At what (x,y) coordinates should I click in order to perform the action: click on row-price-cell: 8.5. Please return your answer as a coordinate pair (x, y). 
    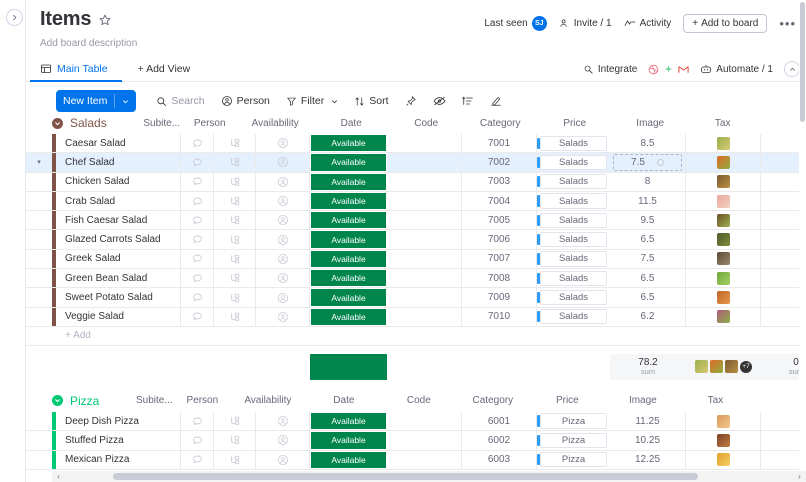
    Looking at the image, I should click on (648, 143).